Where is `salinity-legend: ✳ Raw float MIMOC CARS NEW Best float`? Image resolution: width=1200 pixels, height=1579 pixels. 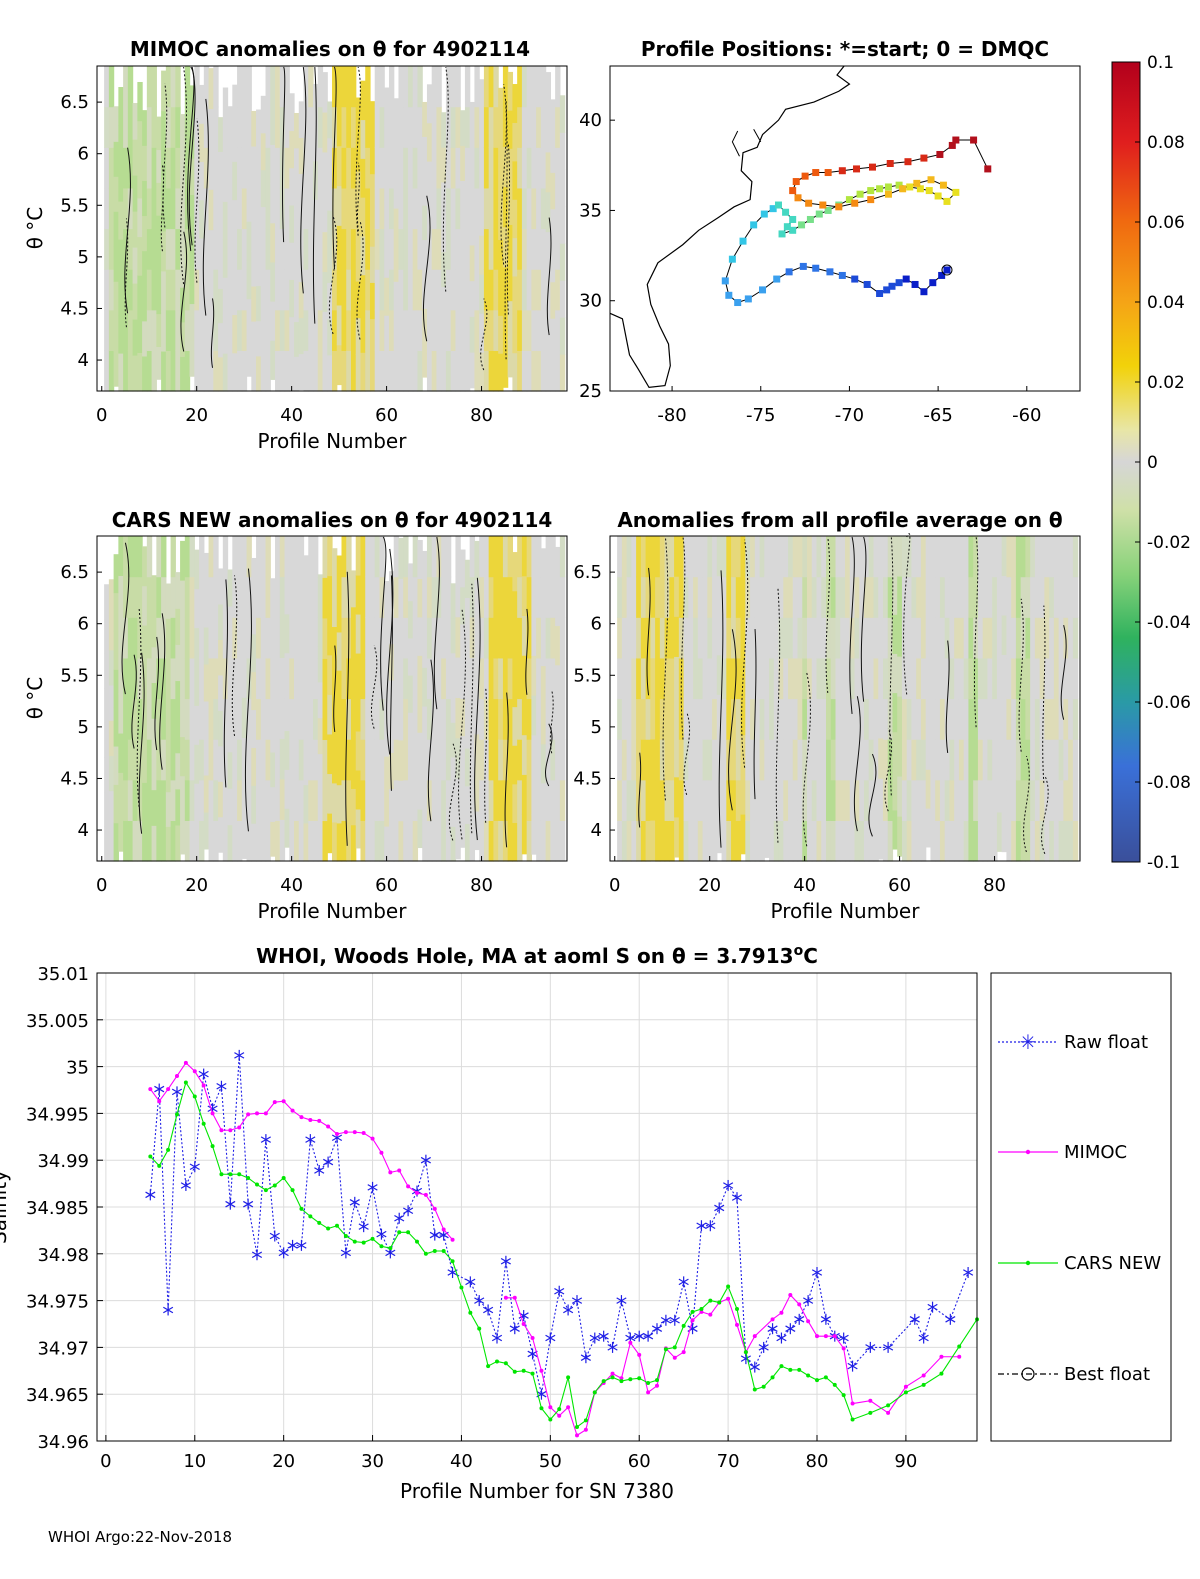 salinity-legend: ✳ Raw float MIMOC CARS NEW Best float is located at coordinates (1081, 1207).